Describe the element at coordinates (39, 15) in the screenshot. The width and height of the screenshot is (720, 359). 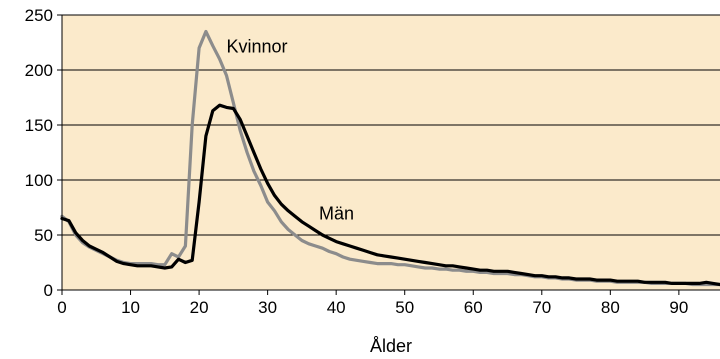
I see `y-tick-label: 250` at that location.